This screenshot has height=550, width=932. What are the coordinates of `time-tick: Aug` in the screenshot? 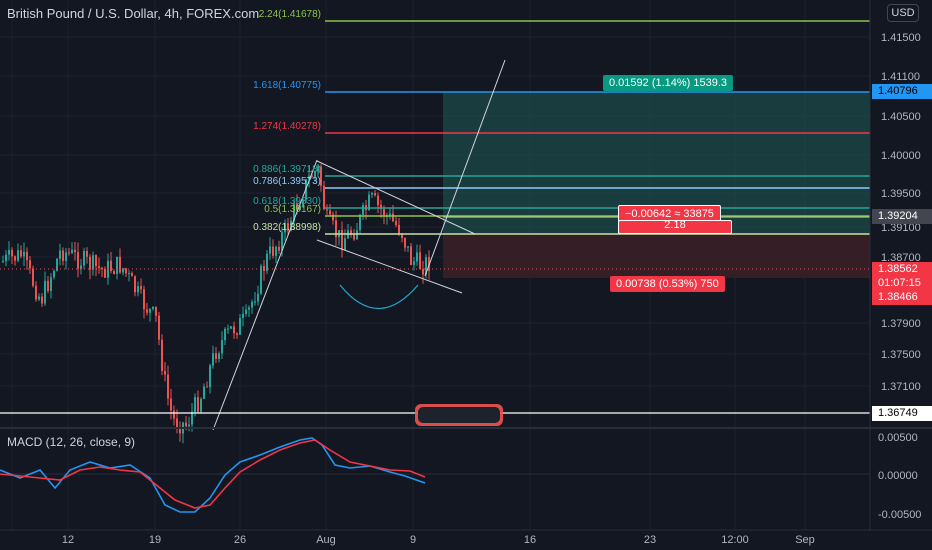 It's located at (326, 540).